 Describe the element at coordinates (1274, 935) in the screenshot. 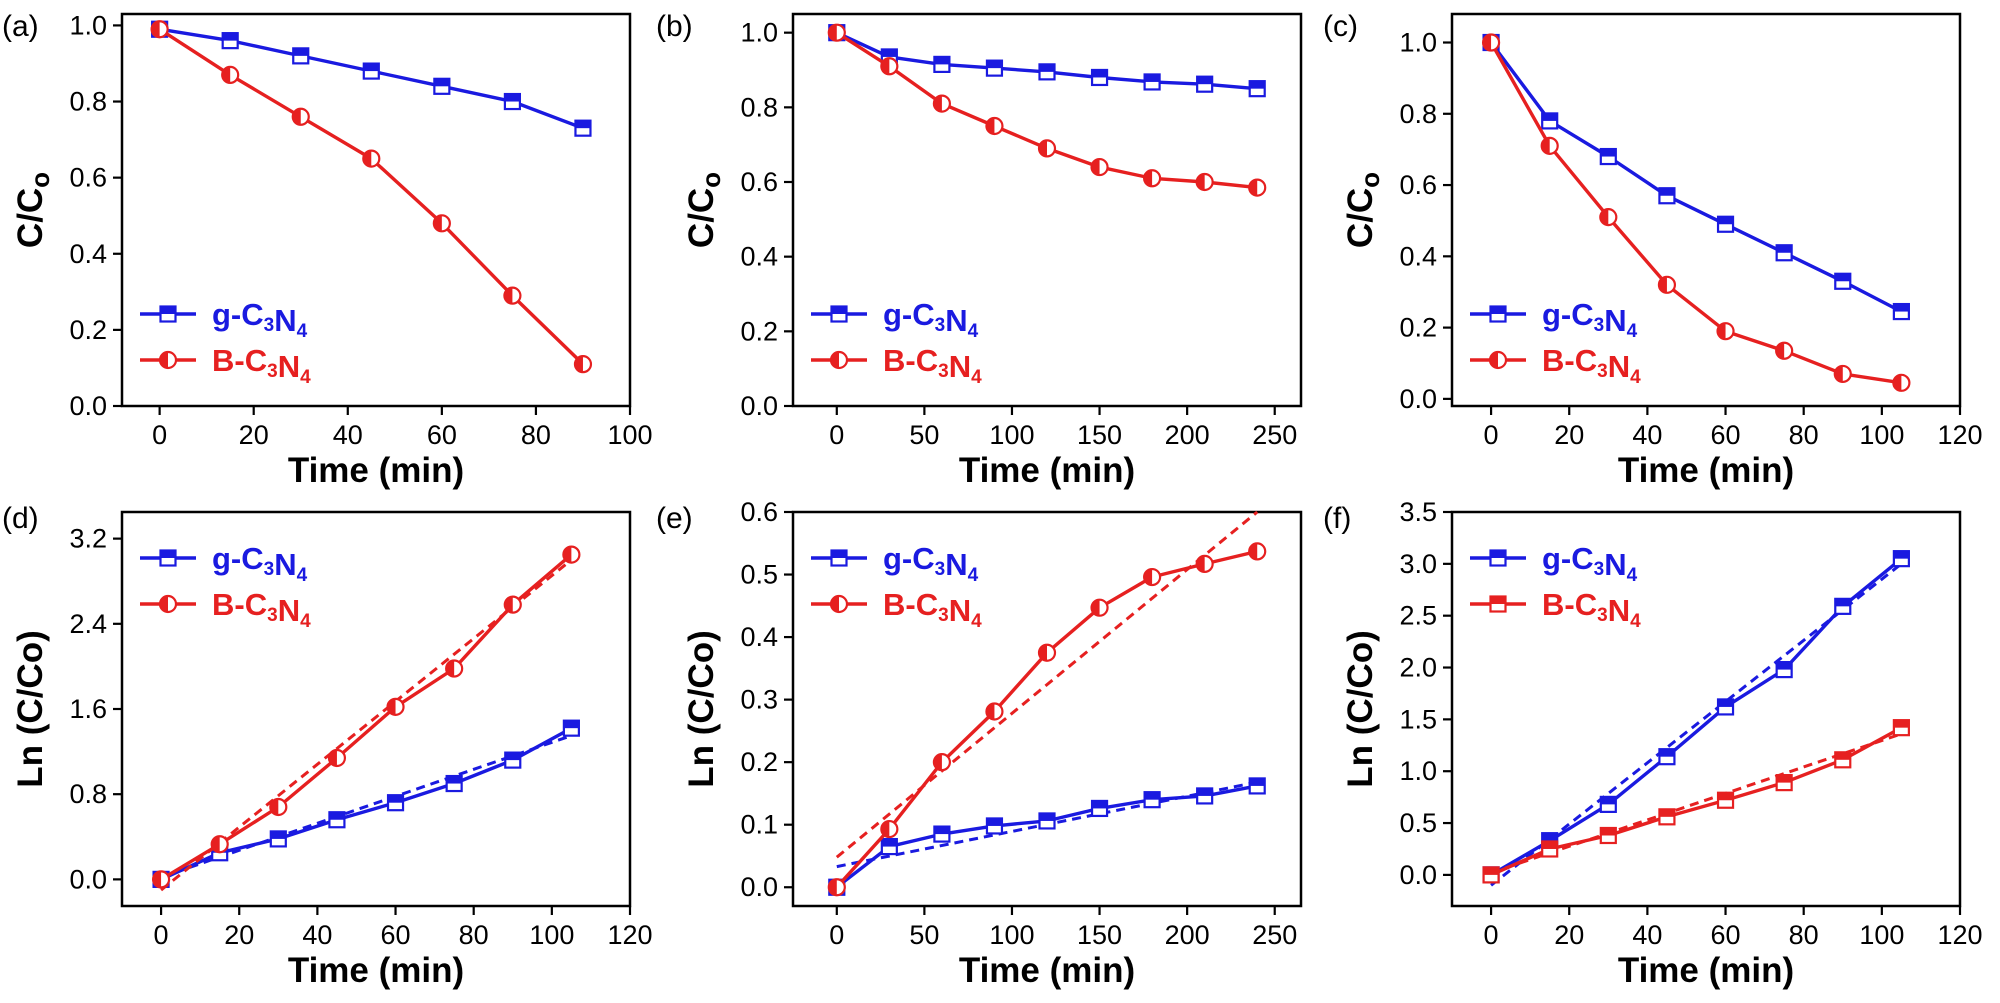

I see `x-tick-label: 250` at that location.